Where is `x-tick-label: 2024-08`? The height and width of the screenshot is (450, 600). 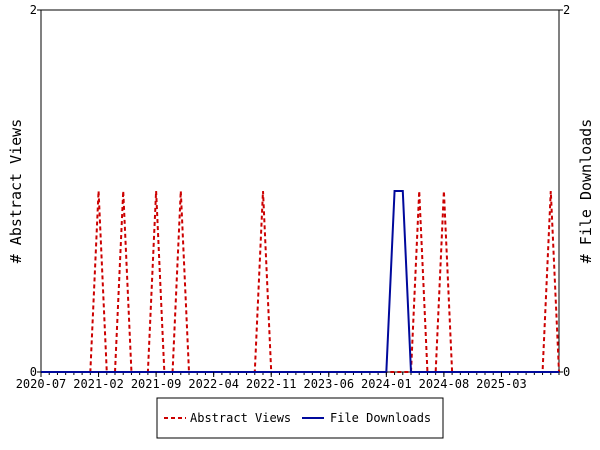
x-tick-label: 2024-08 is located at coordinates (444, 384).